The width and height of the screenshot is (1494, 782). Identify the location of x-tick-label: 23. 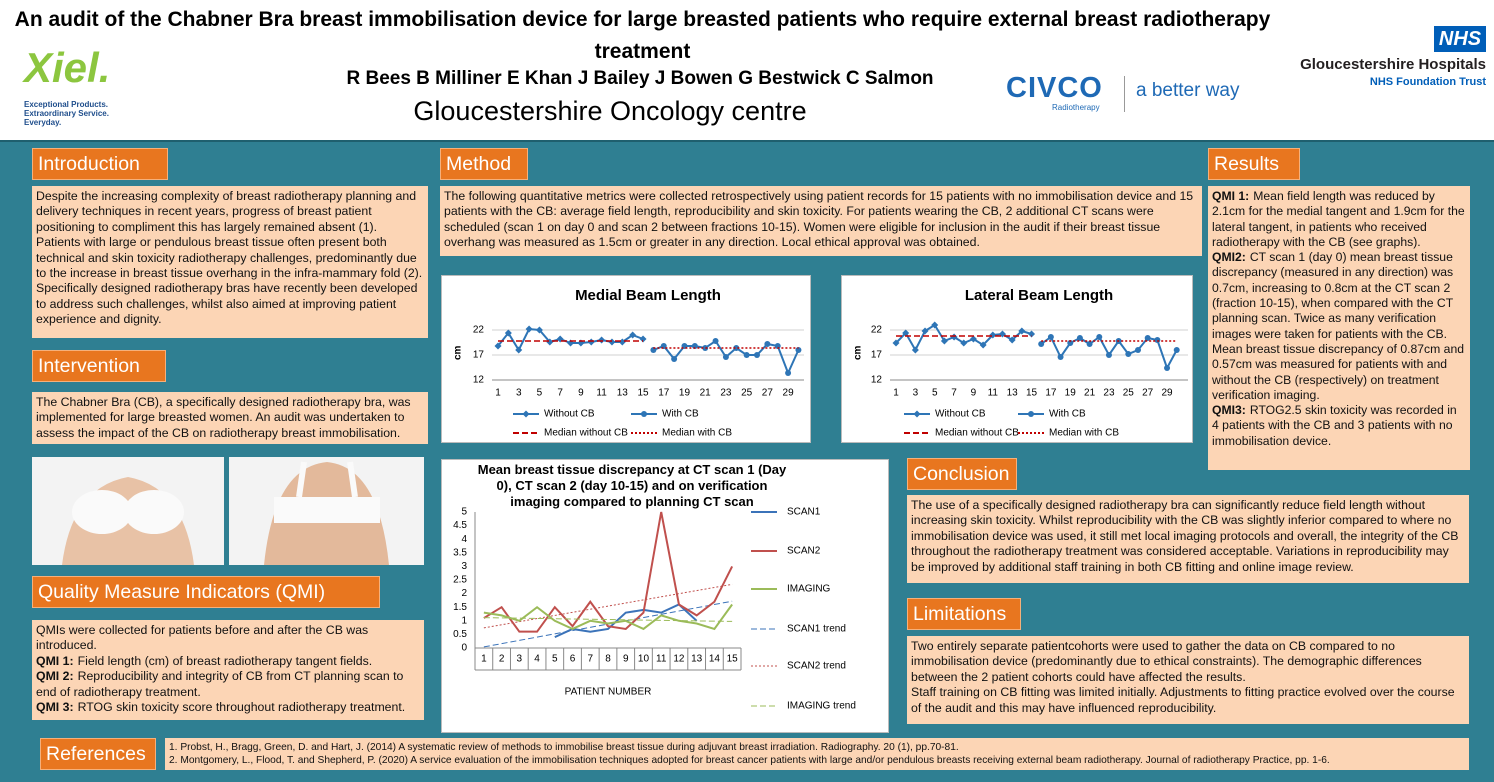
(1109, 393).